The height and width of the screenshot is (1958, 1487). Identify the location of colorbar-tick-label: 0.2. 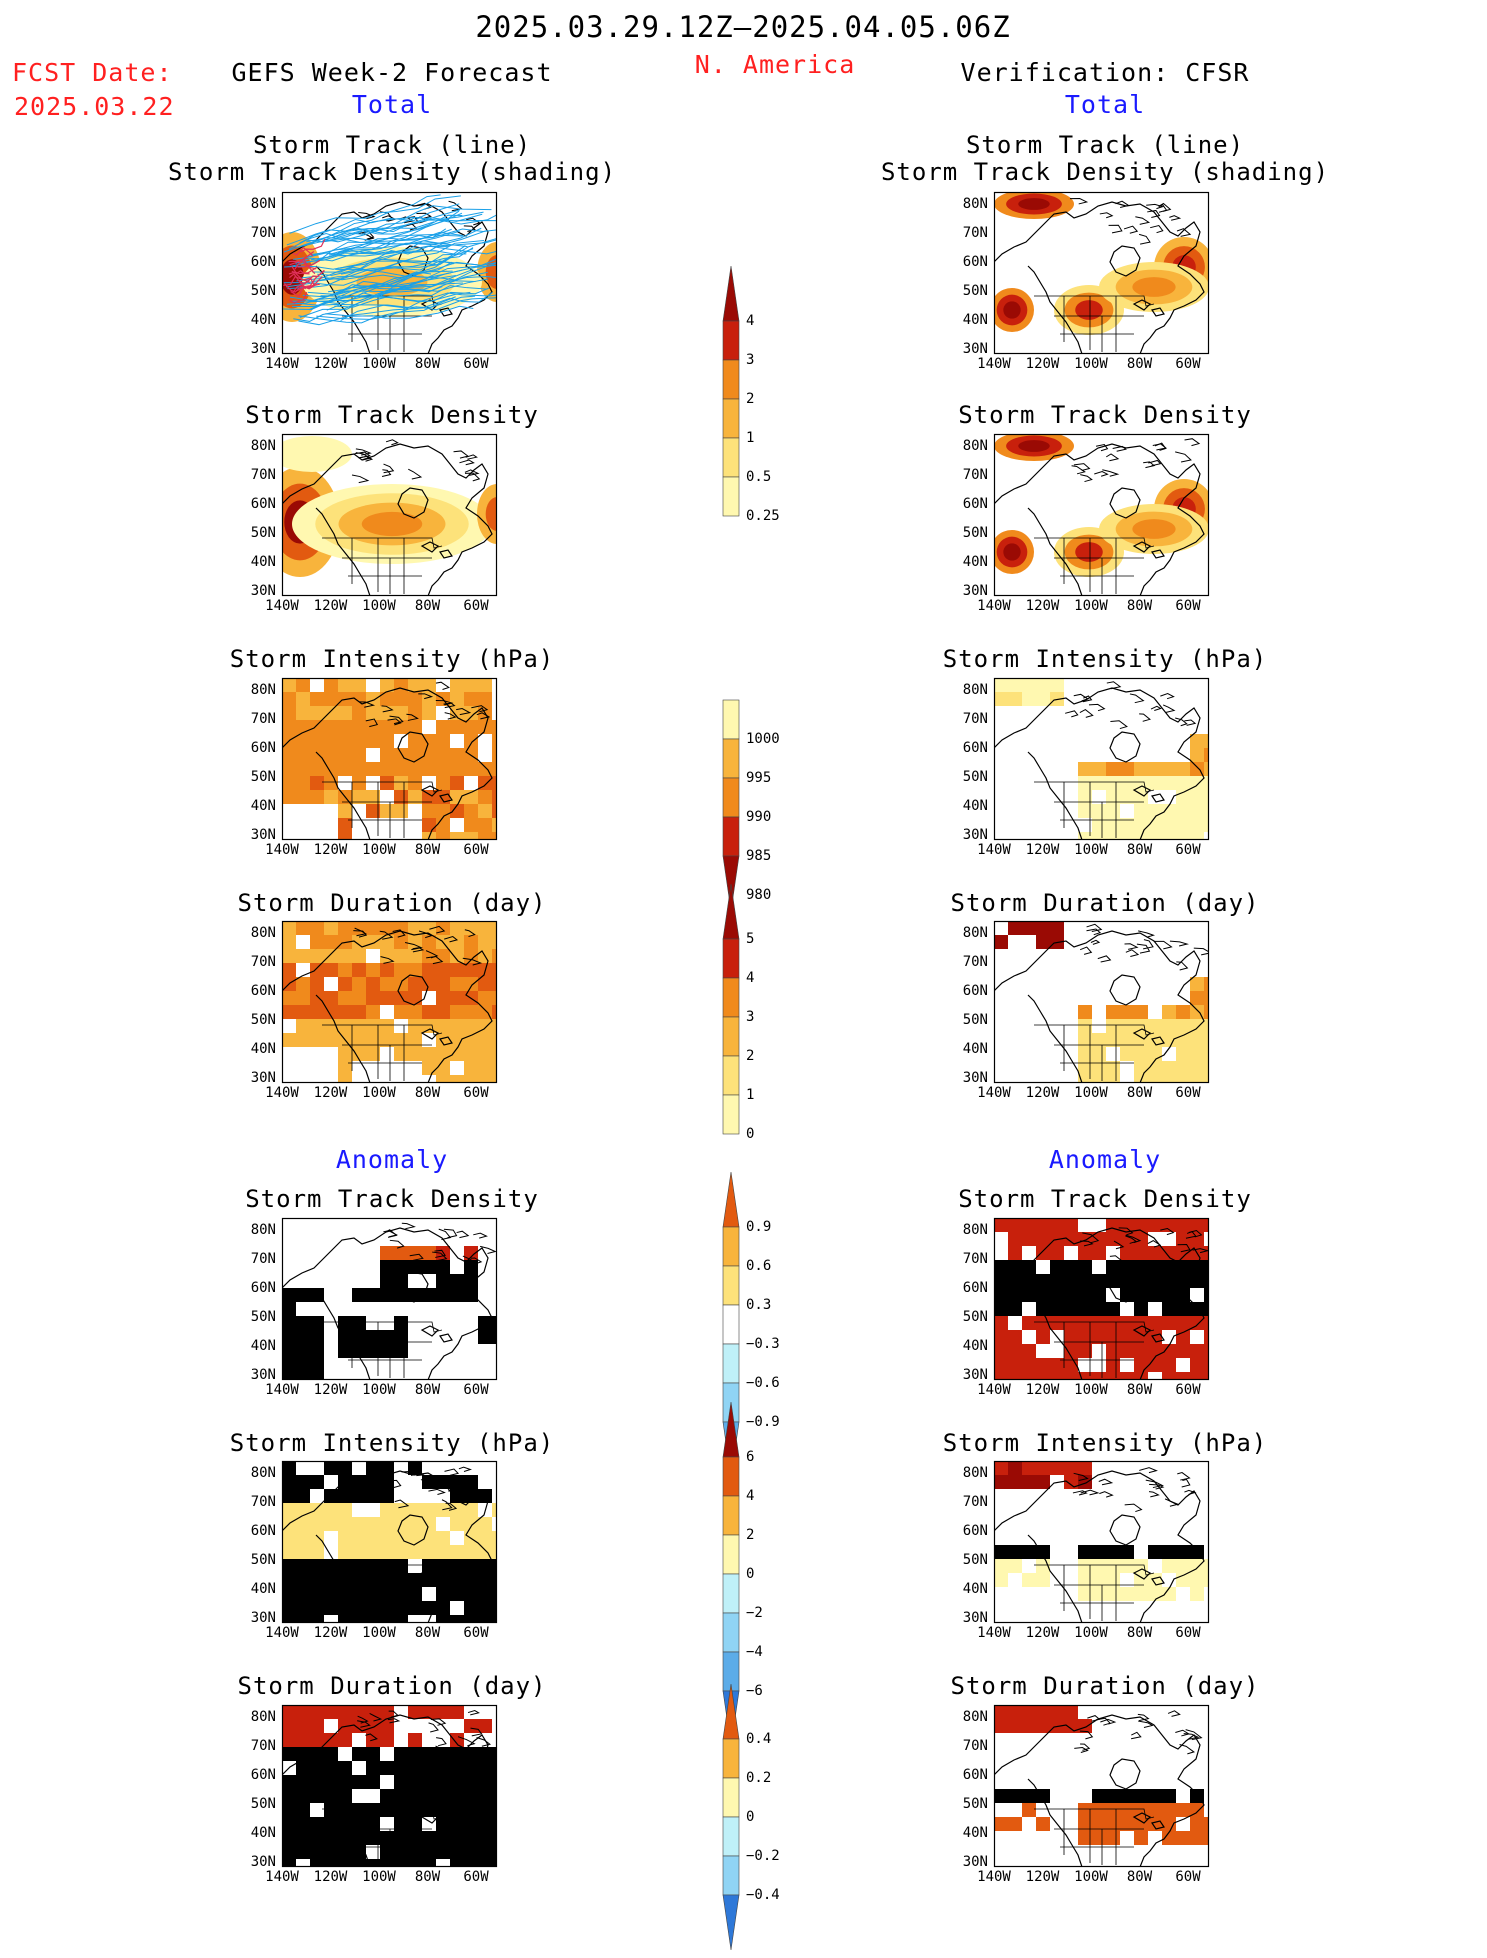
(759, 1778).